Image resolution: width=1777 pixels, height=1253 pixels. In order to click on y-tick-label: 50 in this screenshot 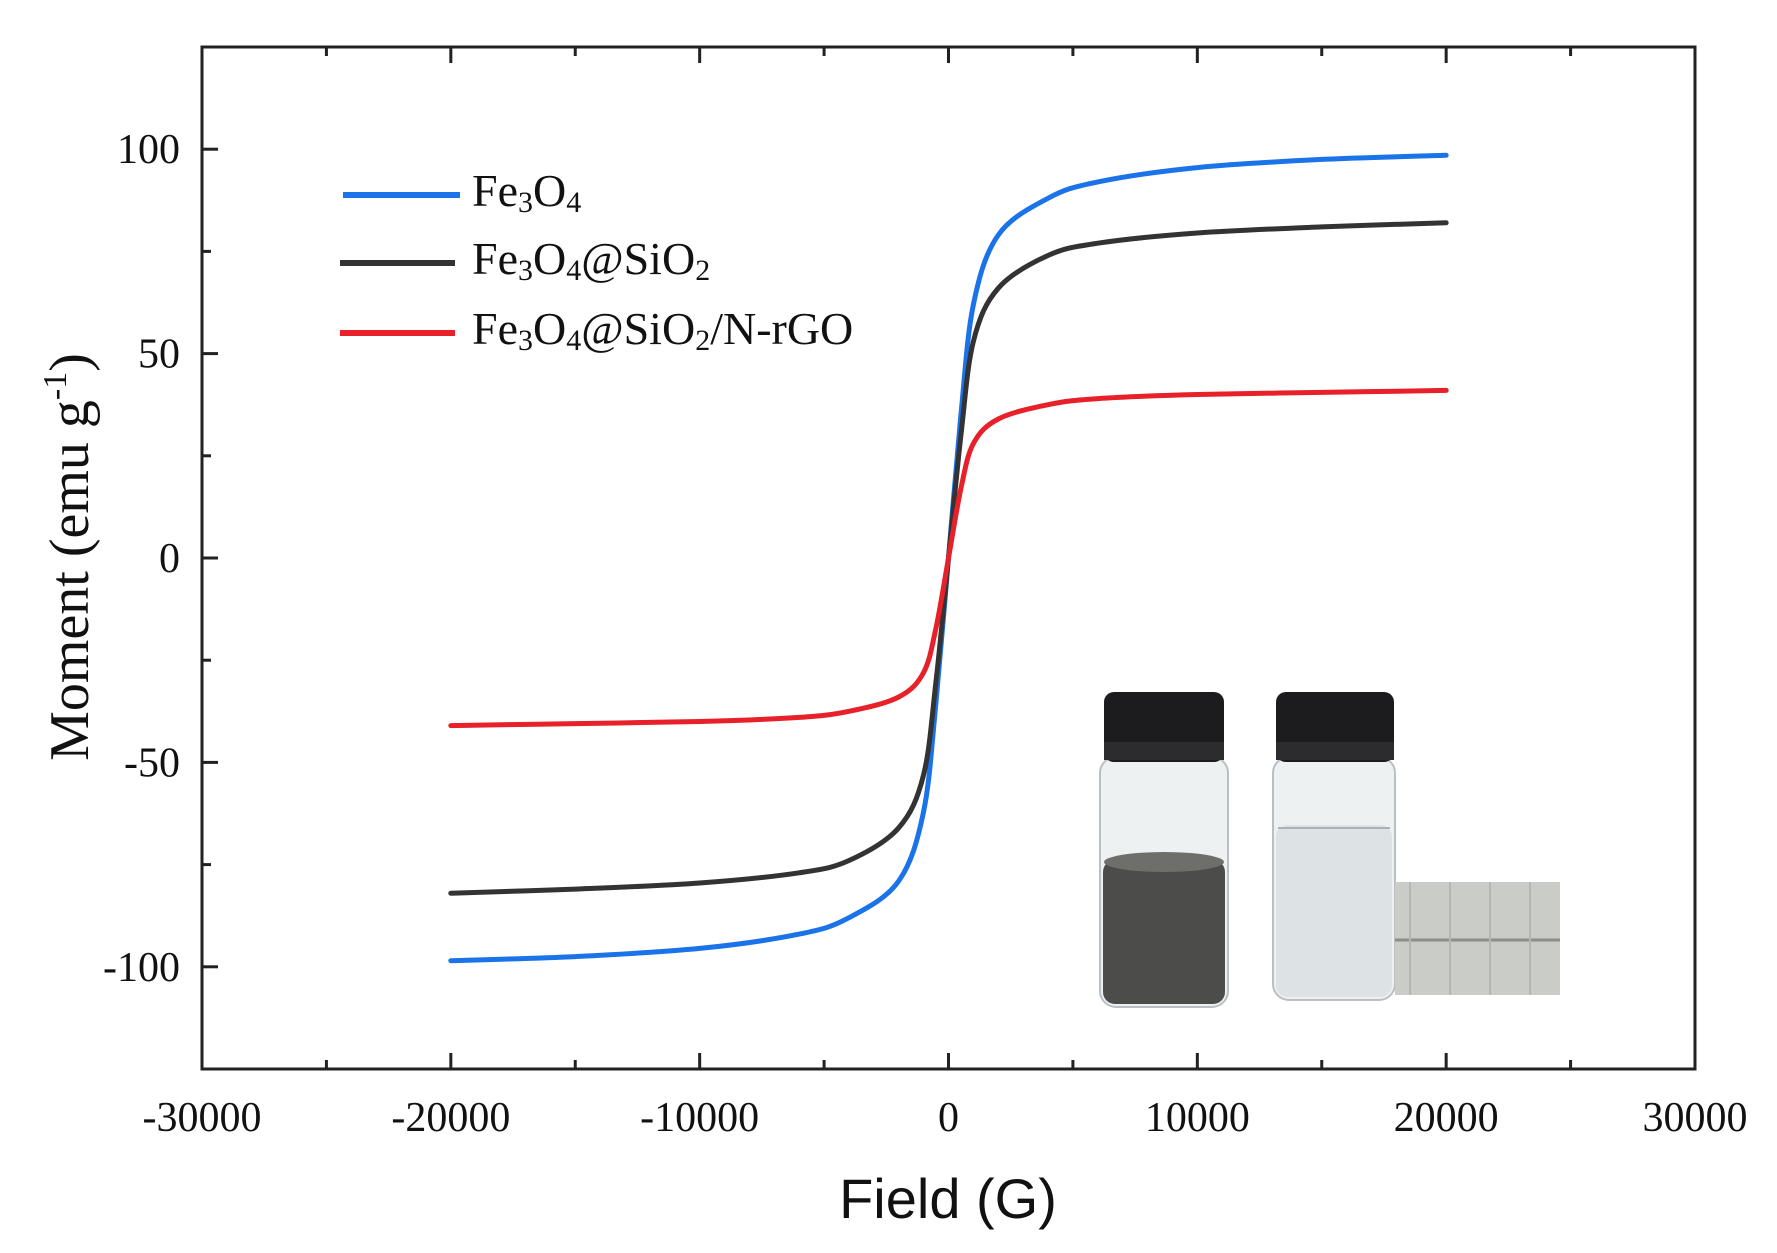, I will do `click(159, 355)`.